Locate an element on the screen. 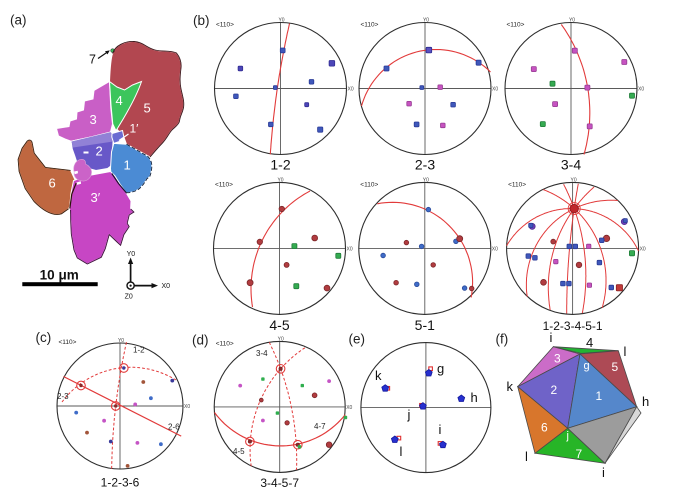  svg-text: 3′ is located at coordinates (96, 197).